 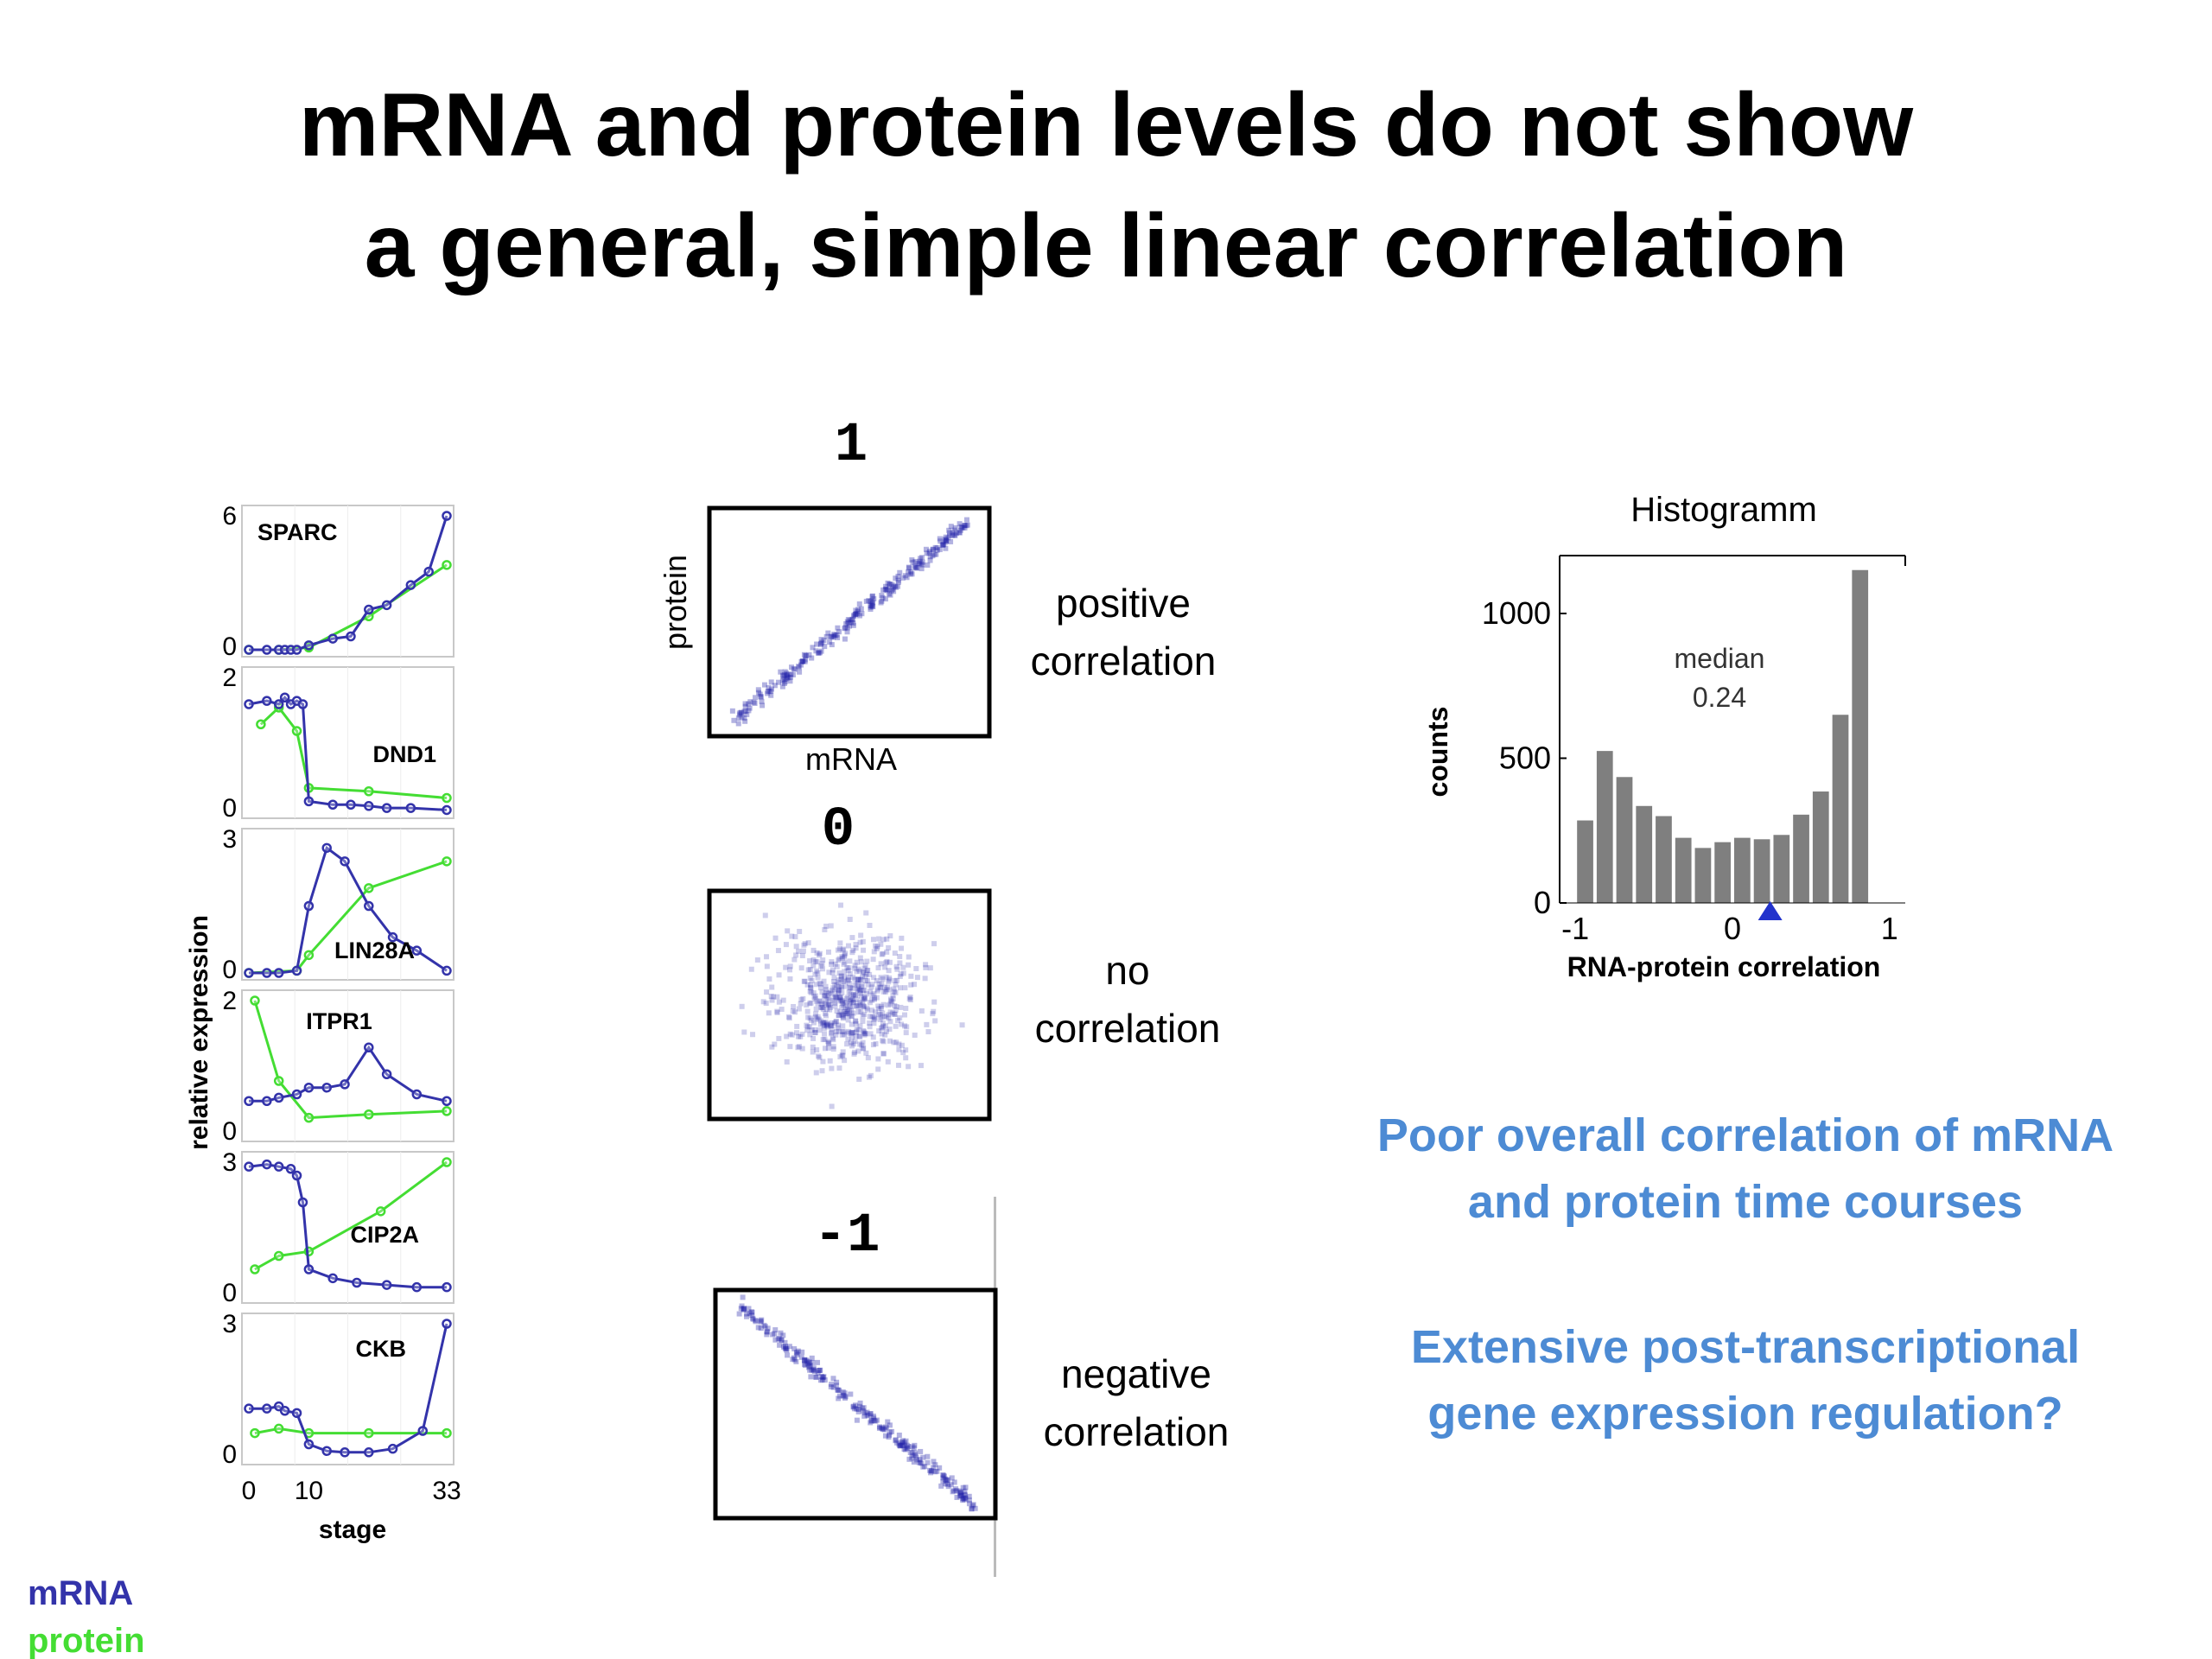 What do you see at coordinates (1127, 1028) in the screenshot?
I see `desc-none-line2: correlation` at bounding box center [1127, 1028].